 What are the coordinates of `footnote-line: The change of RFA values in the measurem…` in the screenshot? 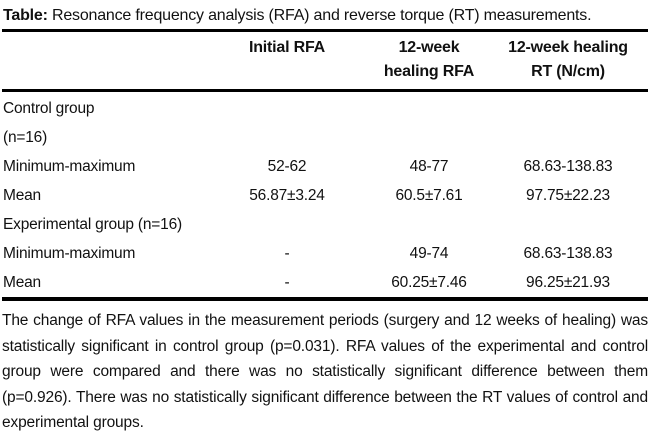 It's located at (325, 320).